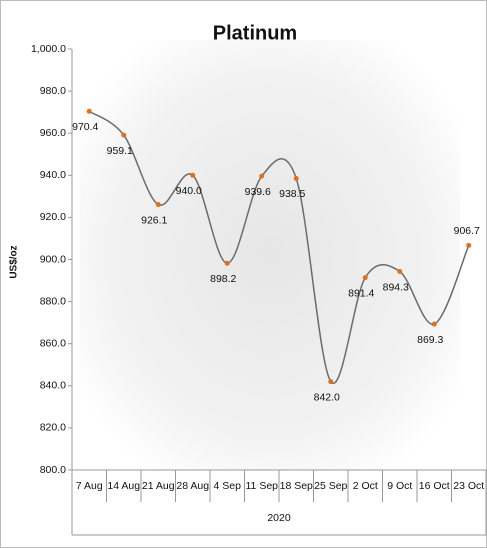  Describe the element at coordinates (396, 287) in the screenshot. I see `data-label: 894.3` at that location.